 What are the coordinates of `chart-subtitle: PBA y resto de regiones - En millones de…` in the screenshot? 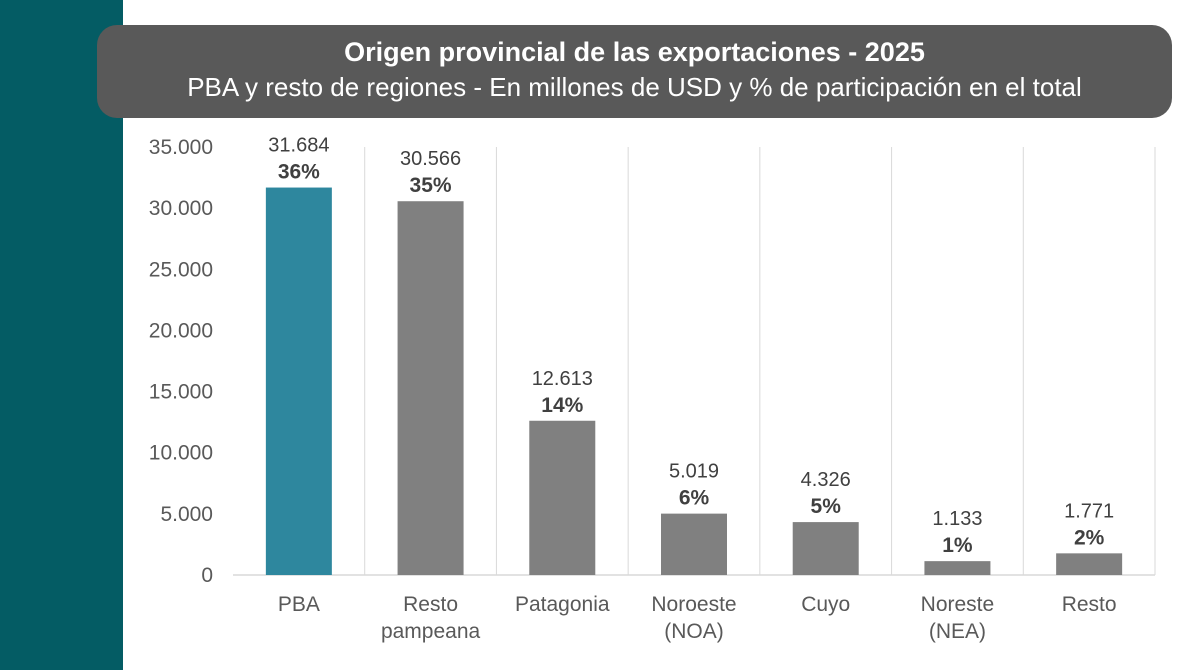 It's located at (634, 87).